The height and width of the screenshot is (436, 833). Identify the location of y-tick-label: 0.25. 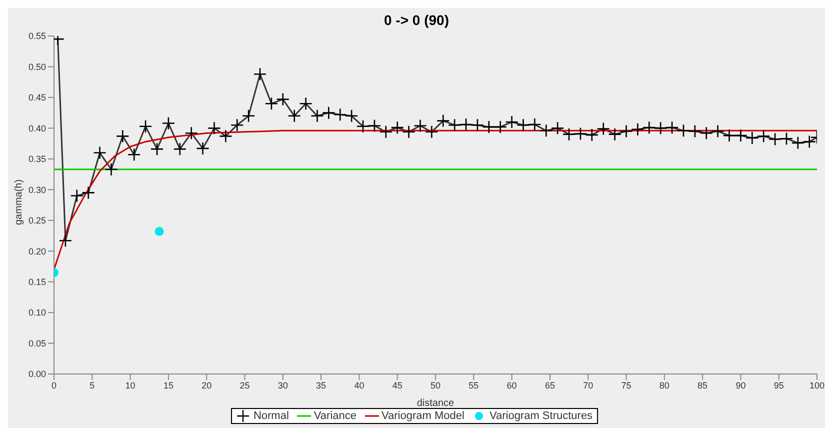
(37, 221).